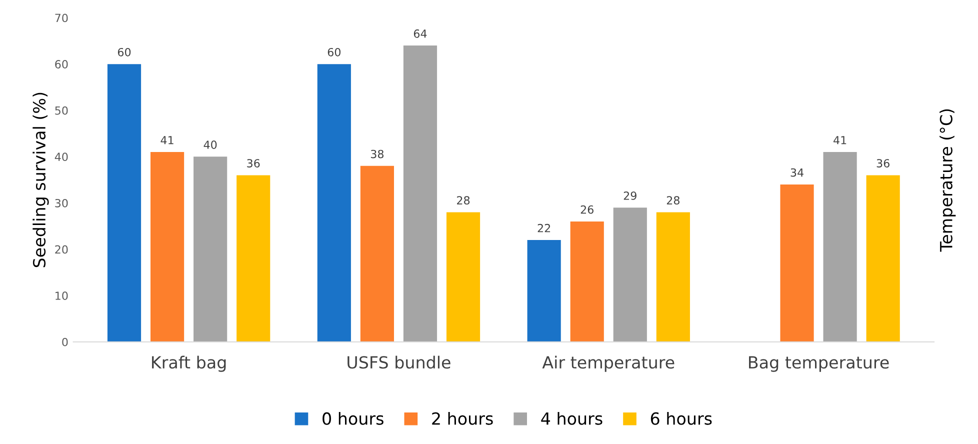 The width and height of the screenshot is (978, 444). What do you see at coordinates (587, 209) in the screenshot?
I see `data-label: 26` at bounding box center [587, 209].